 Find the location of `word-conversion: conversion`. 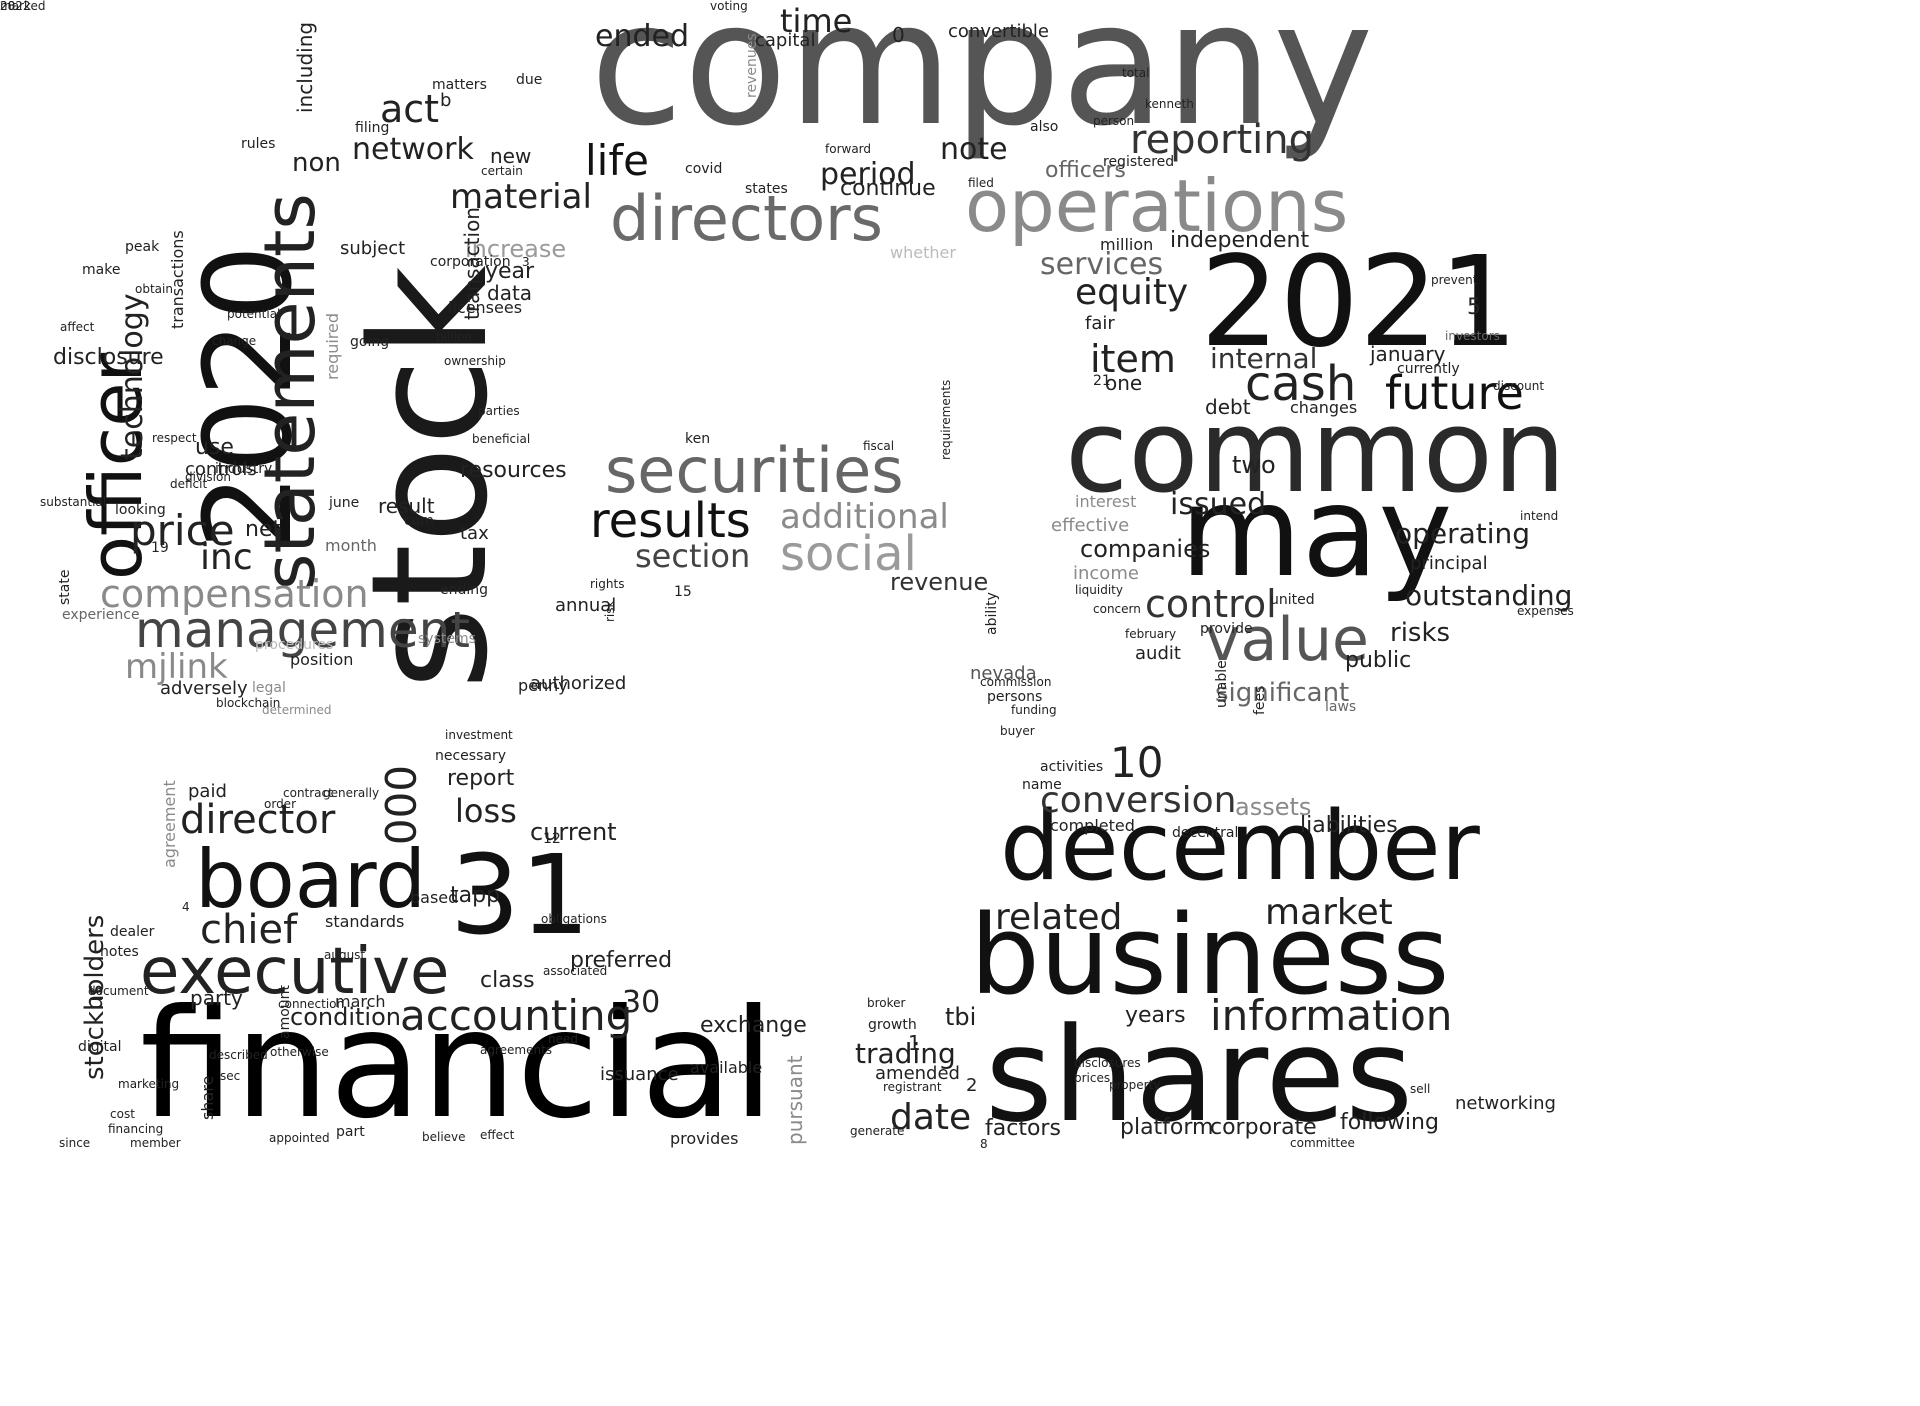

word-conversion: conversion is located at coordinates (1138, 800).